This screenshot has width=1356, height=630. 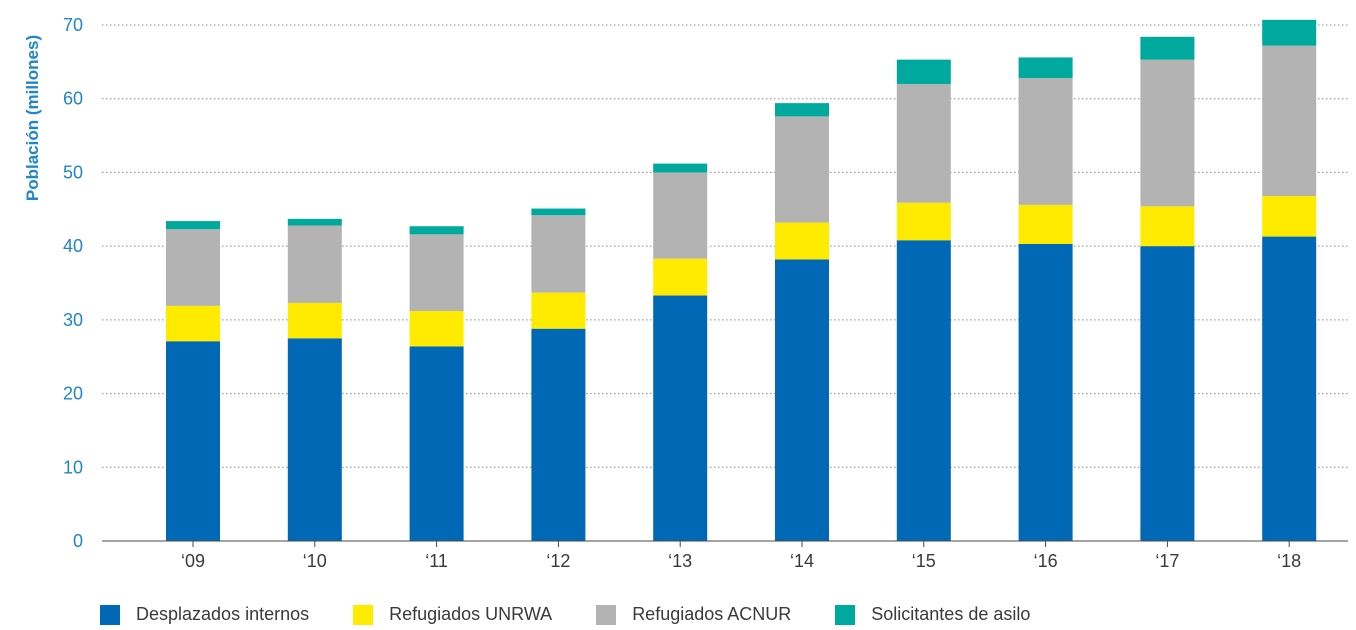 I want to click on legend-label: Desplazados internos, so click(x=223, y=614).